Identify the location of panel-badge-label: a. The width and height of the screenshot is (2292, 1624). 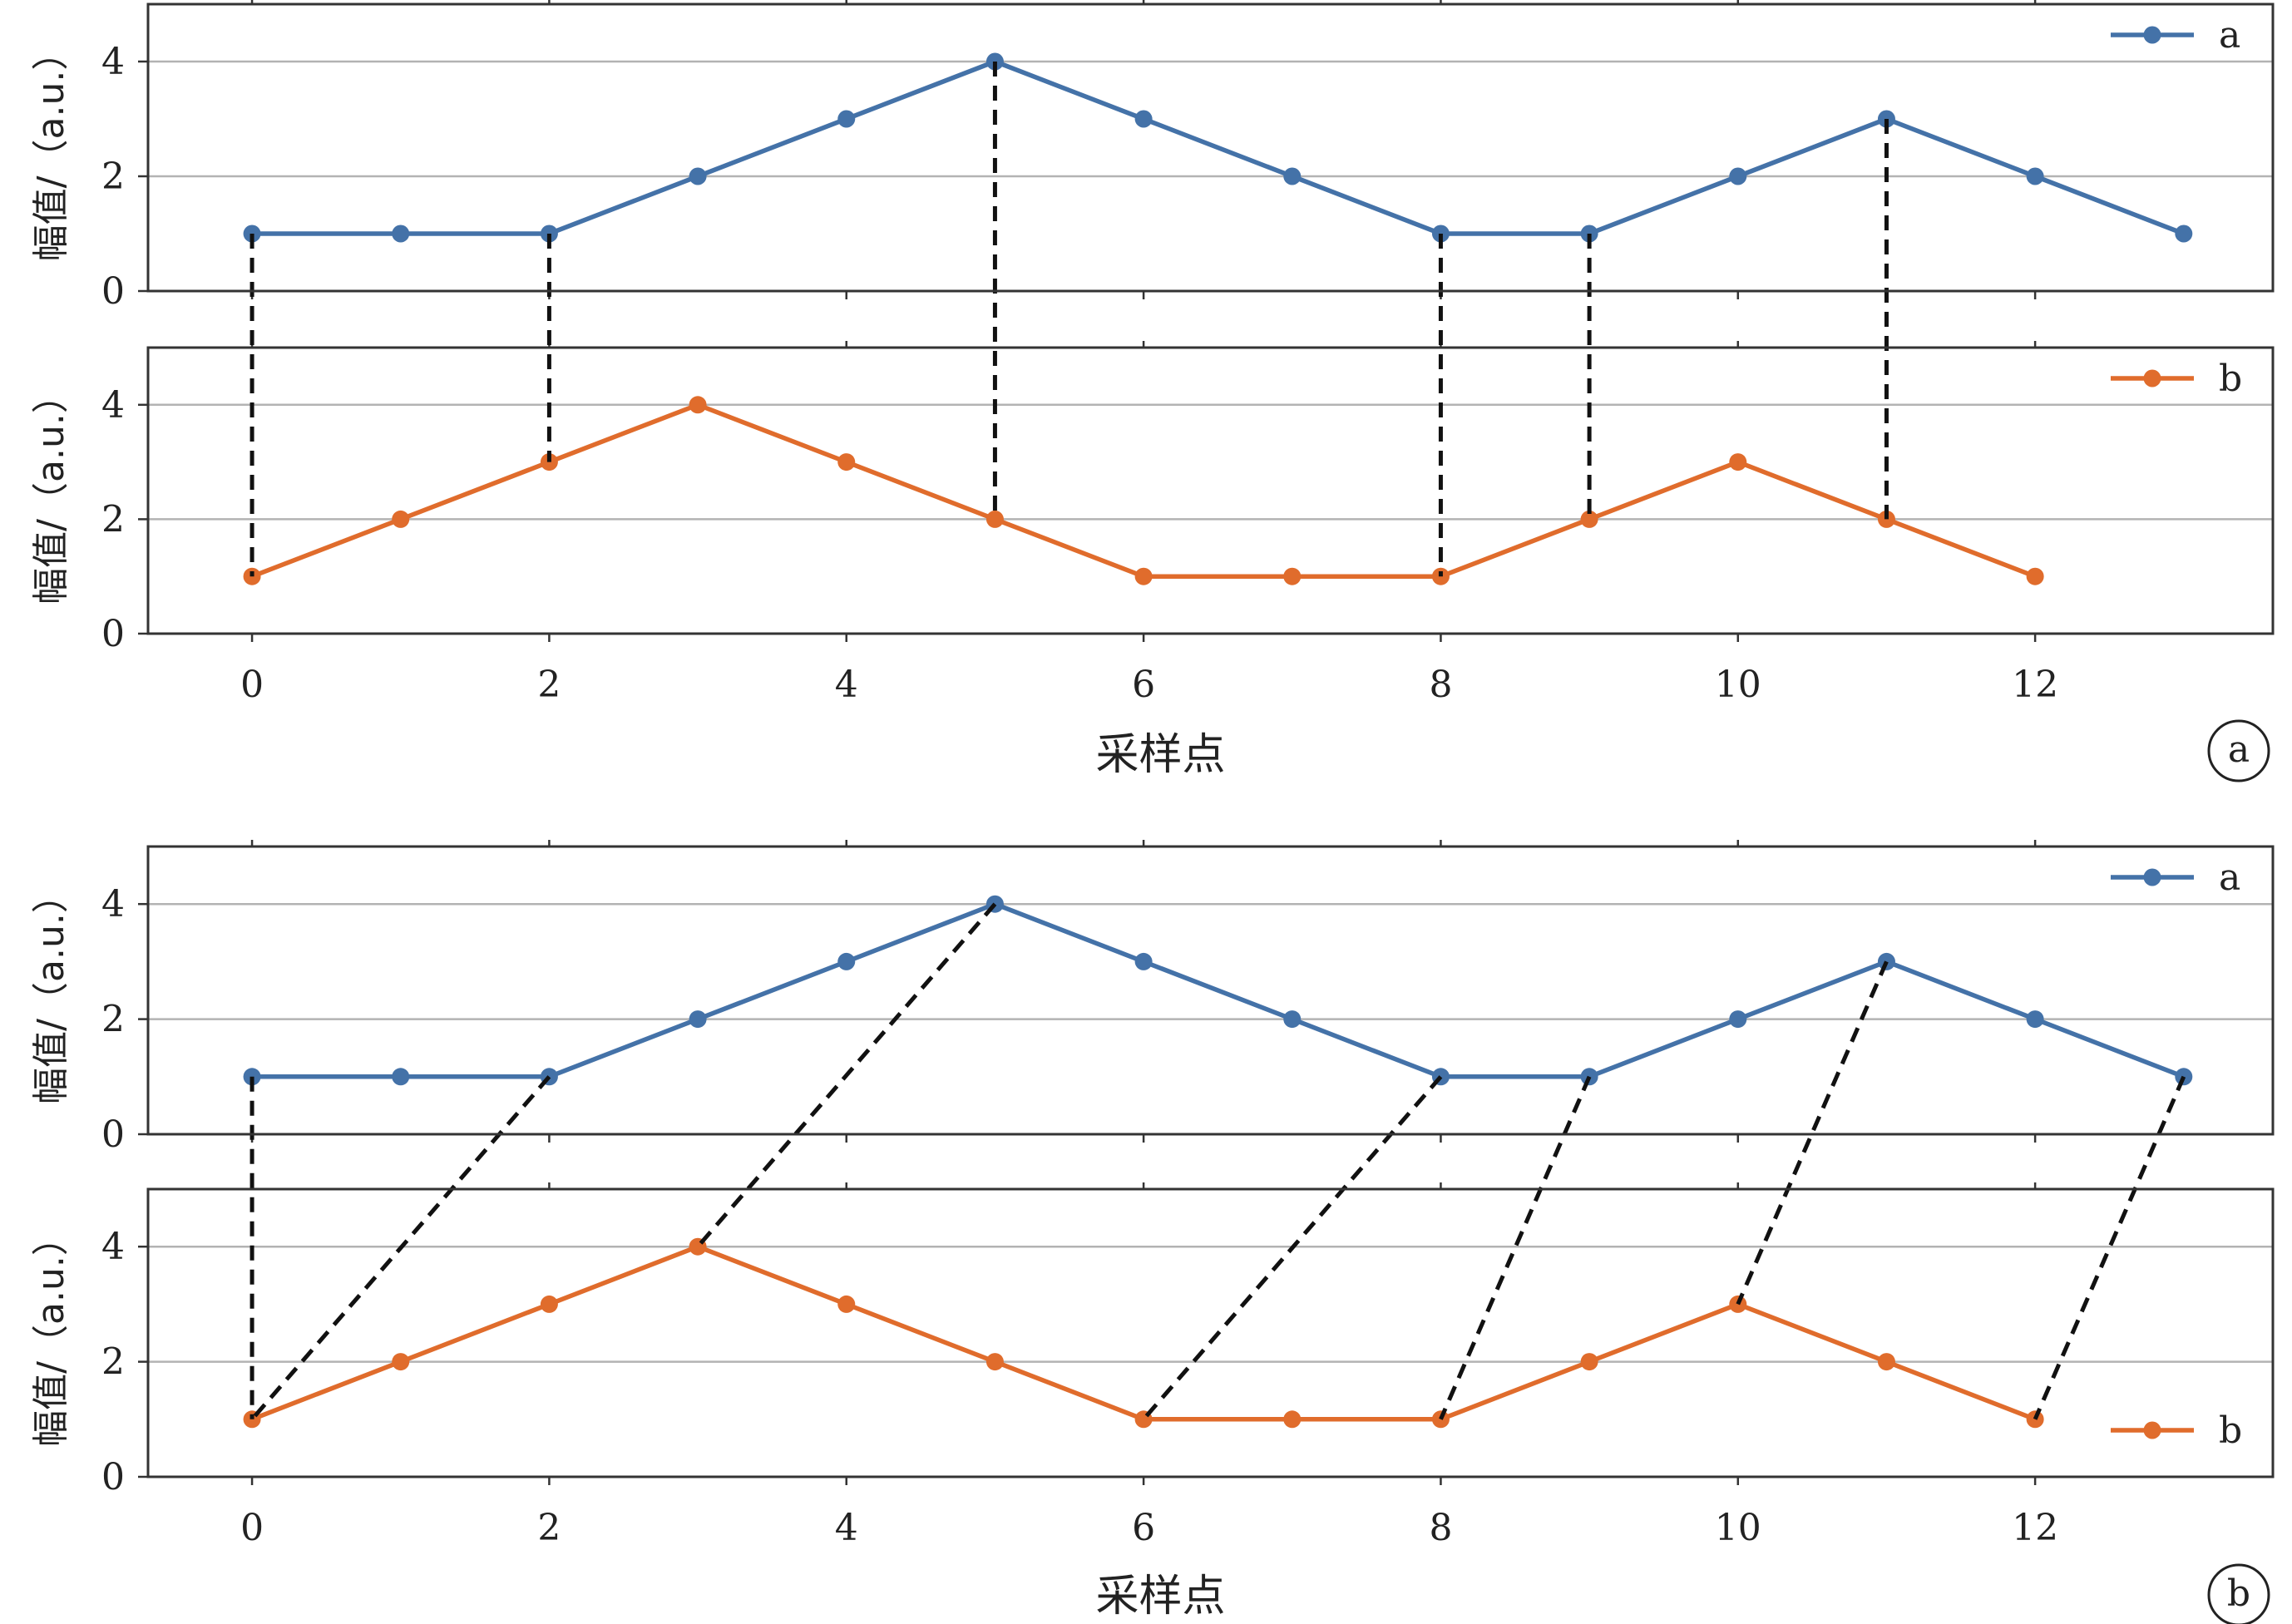
(2239, 749).